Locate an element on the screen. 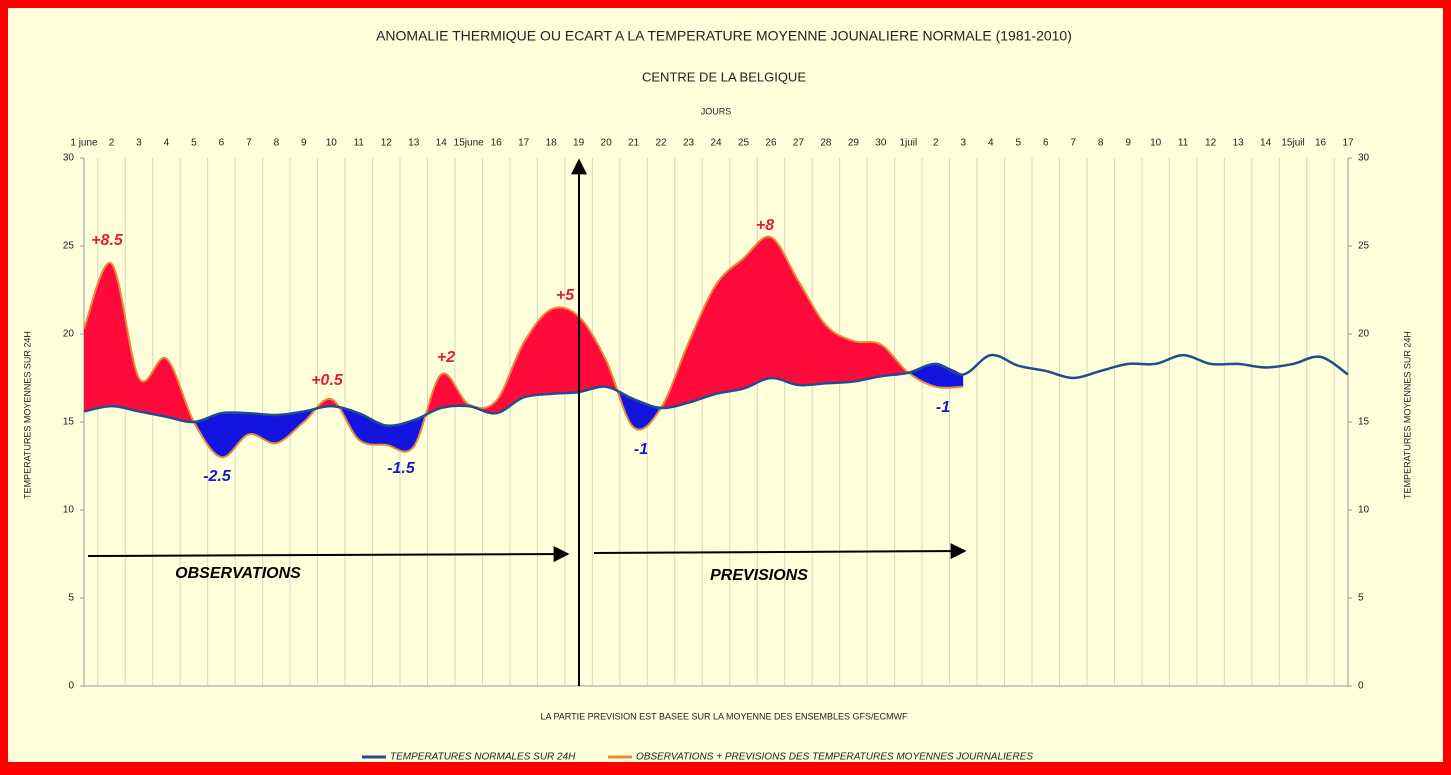  observations-arrow is located at coordinates (328, 554).